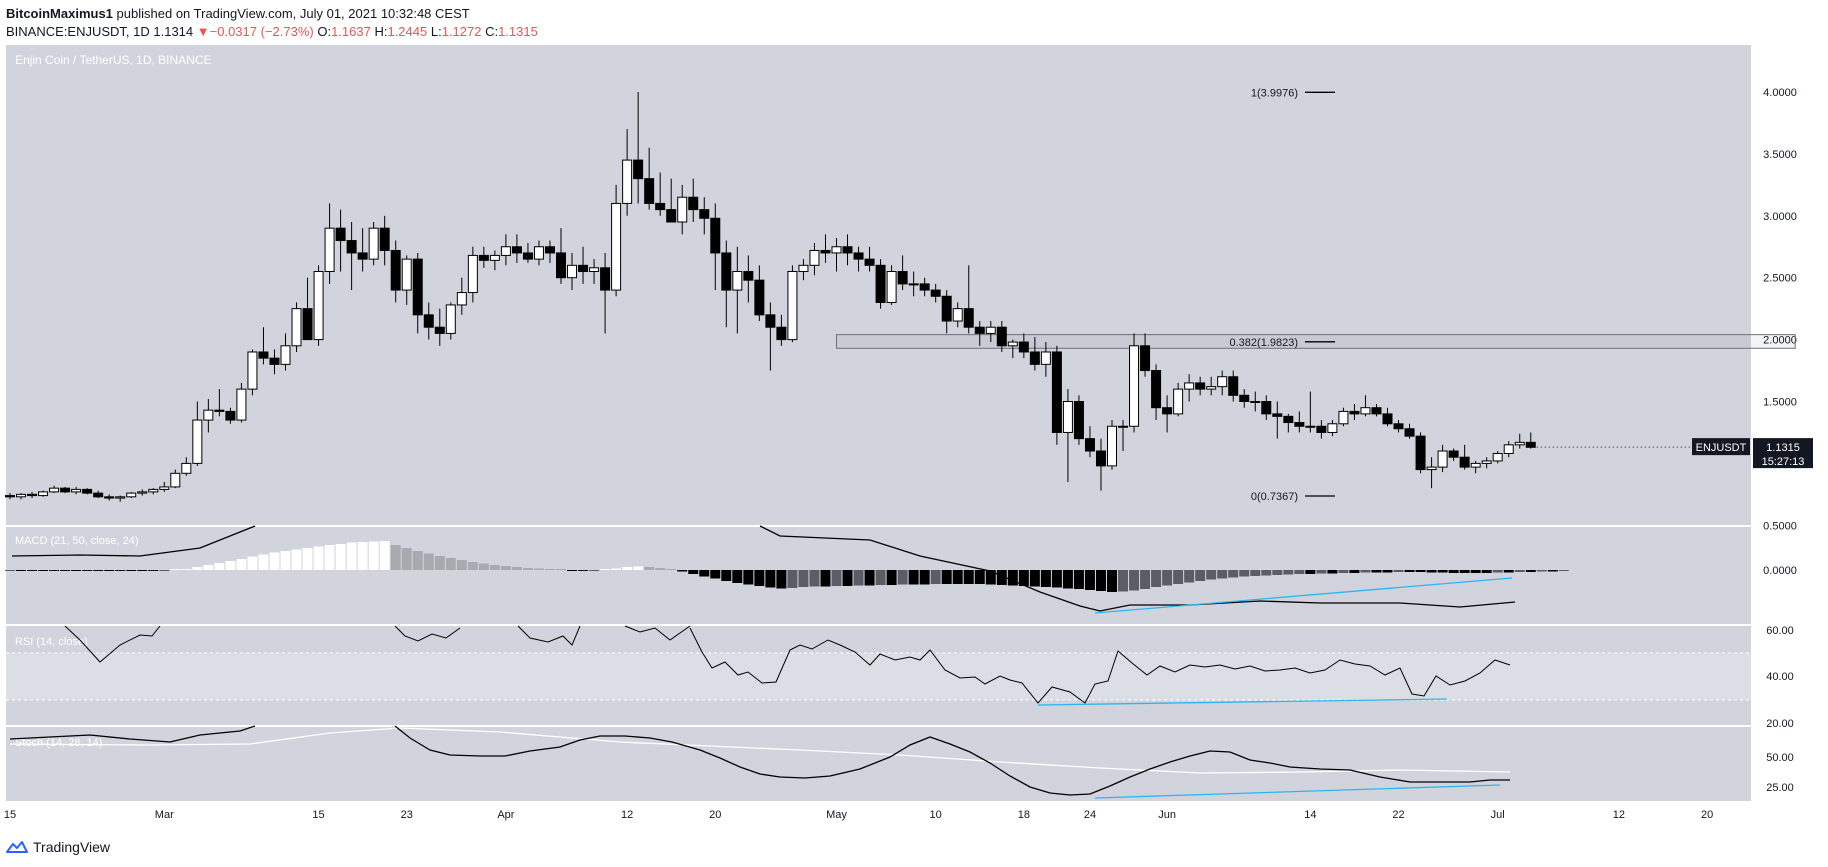 The image size is (1828, 867). I want to click on author-name: BitcoinMaximus1, so click(59, 13).